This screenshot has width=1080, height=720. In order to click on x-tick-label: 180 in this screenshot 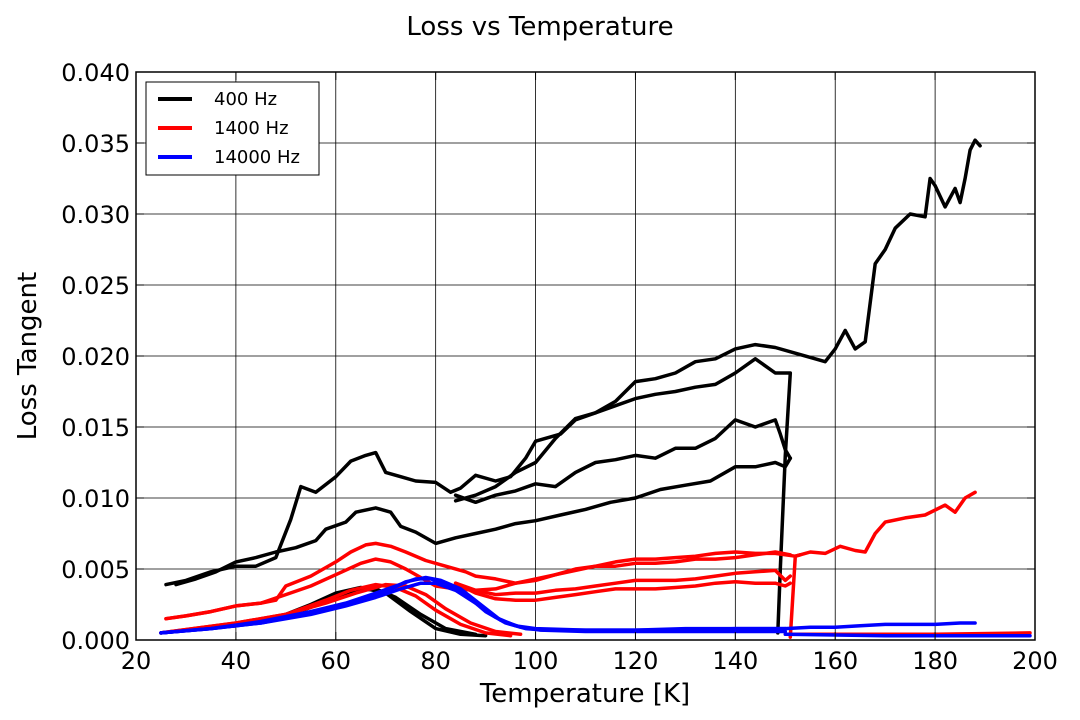, I will do `click(935, 661)`.